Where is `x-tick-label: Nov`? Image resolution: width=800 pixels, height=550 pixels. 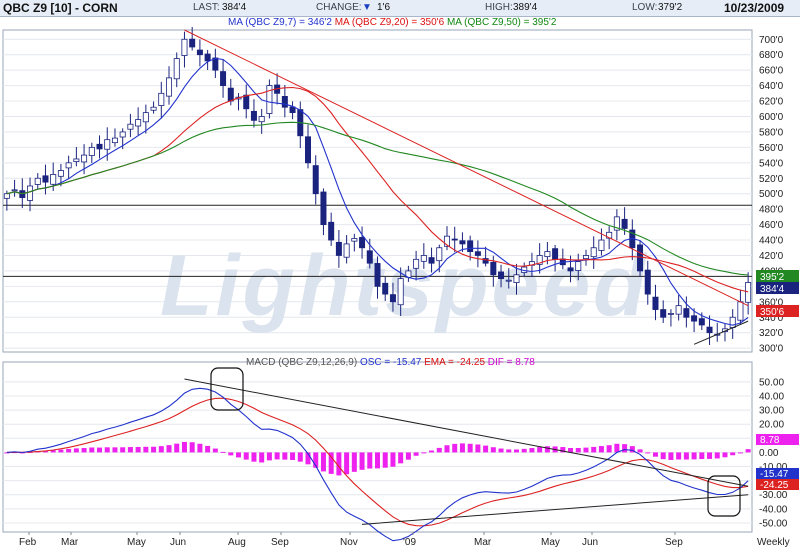 x-tick-label: Nov is located at coordinates (349, 542).